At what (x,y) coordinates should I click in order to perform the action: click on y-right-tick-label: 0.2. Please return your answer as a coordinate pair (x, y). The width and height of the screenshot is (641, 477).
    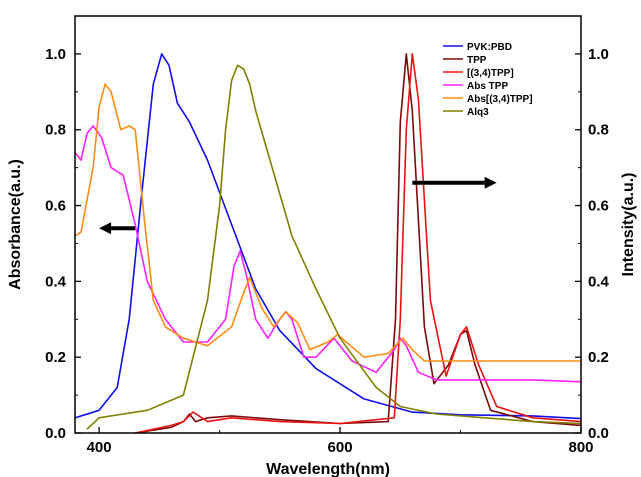
    Looking at the image, I should click on (598, 357).